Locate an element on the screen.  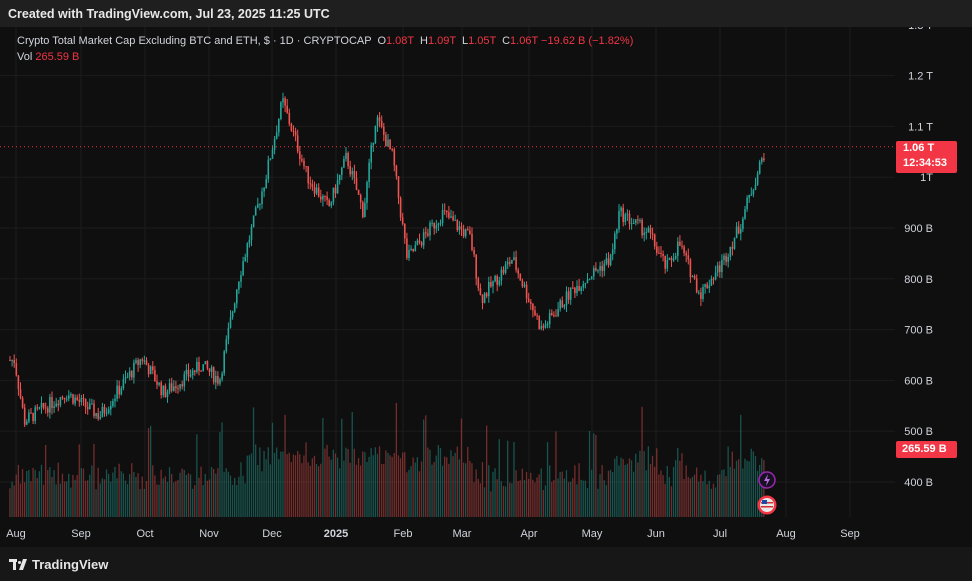
x-tick-label: May is located at coordinates (592, 534).